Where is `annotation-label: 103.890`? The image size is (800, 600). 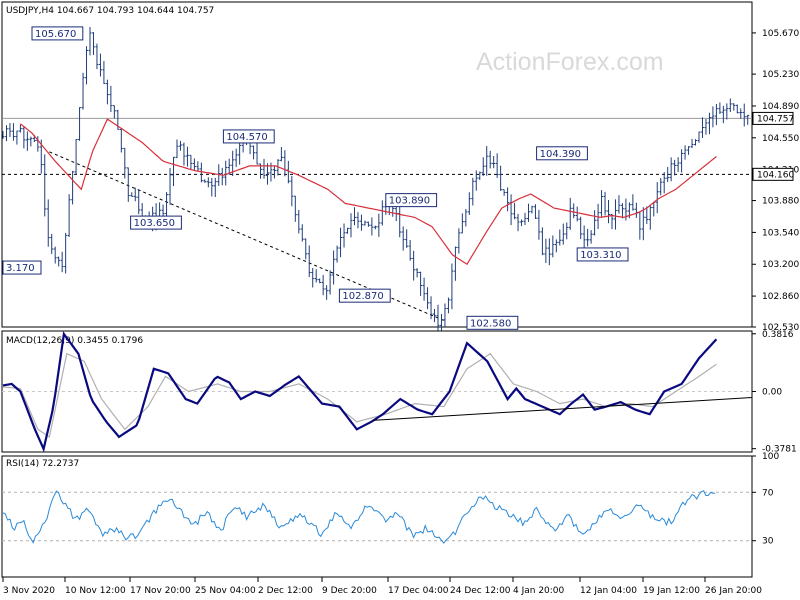
annotation-label: 103.890 is located at coordinates (409, 201).